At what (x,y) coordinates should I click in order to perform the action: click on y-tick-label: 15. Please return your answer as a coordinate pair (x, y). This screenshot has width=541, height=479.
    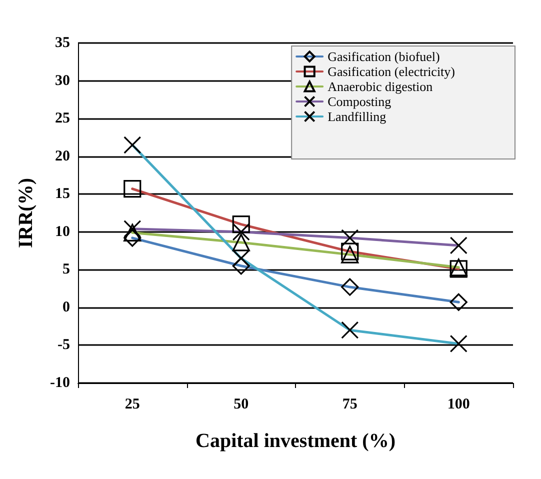
    Looking at the image, I should click on (62, 194).